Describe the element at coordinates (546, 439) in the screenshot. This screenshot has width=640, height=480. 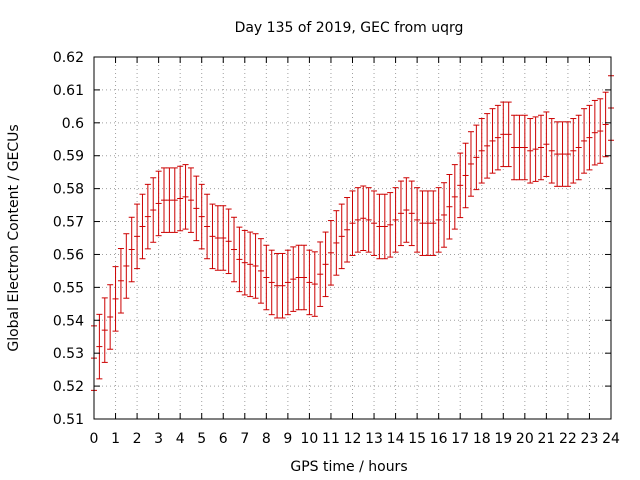
I see `x-tick-label: 21` at that location.